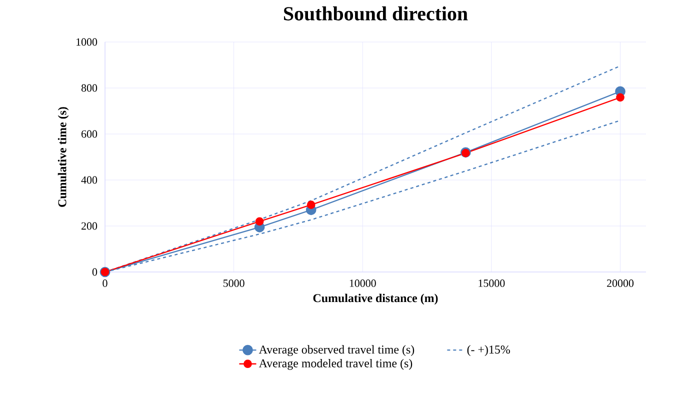 Image resolution: width=699 pixels, height=416 pixels. I want to click on legend-label: (- +)15%, so click(488, 350).